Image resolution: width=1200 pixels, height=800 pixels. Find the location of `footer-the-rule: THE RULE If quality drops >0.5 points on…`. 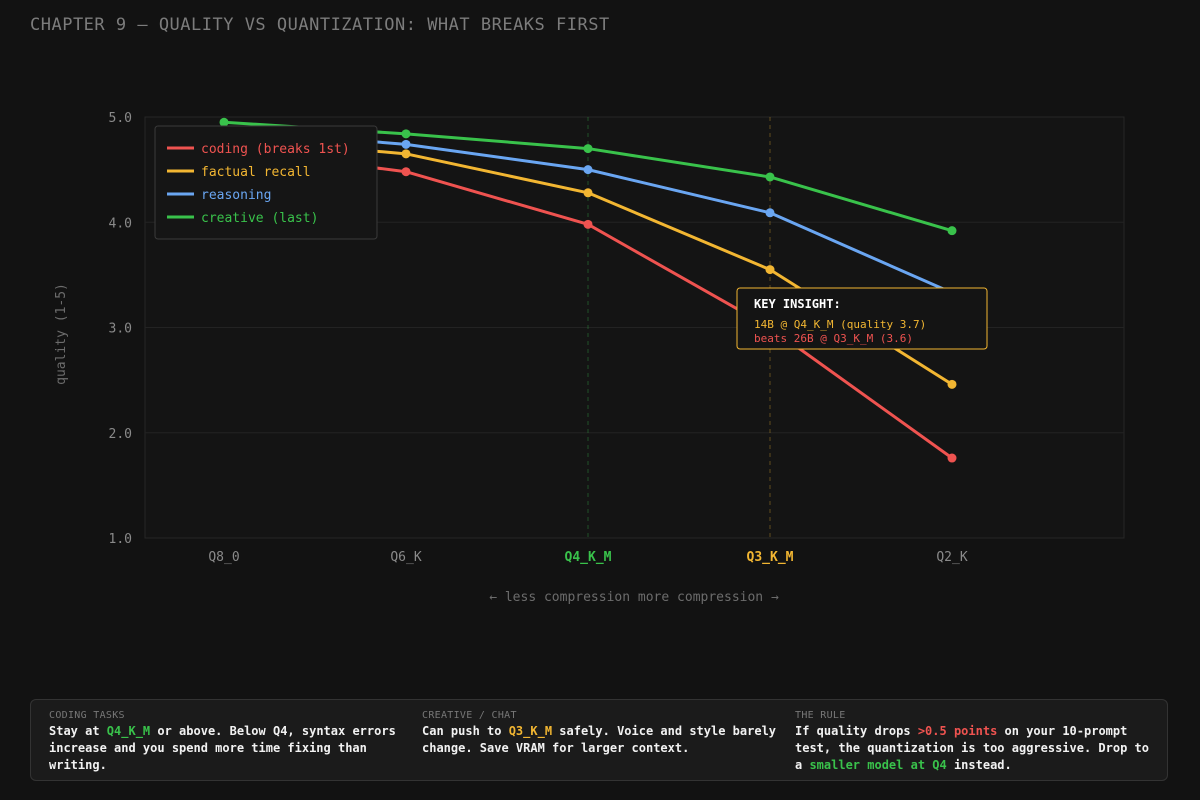

footer-the-rule: THE RULE If quality drops >0.5 points on… is located at coordinates (975, 742).